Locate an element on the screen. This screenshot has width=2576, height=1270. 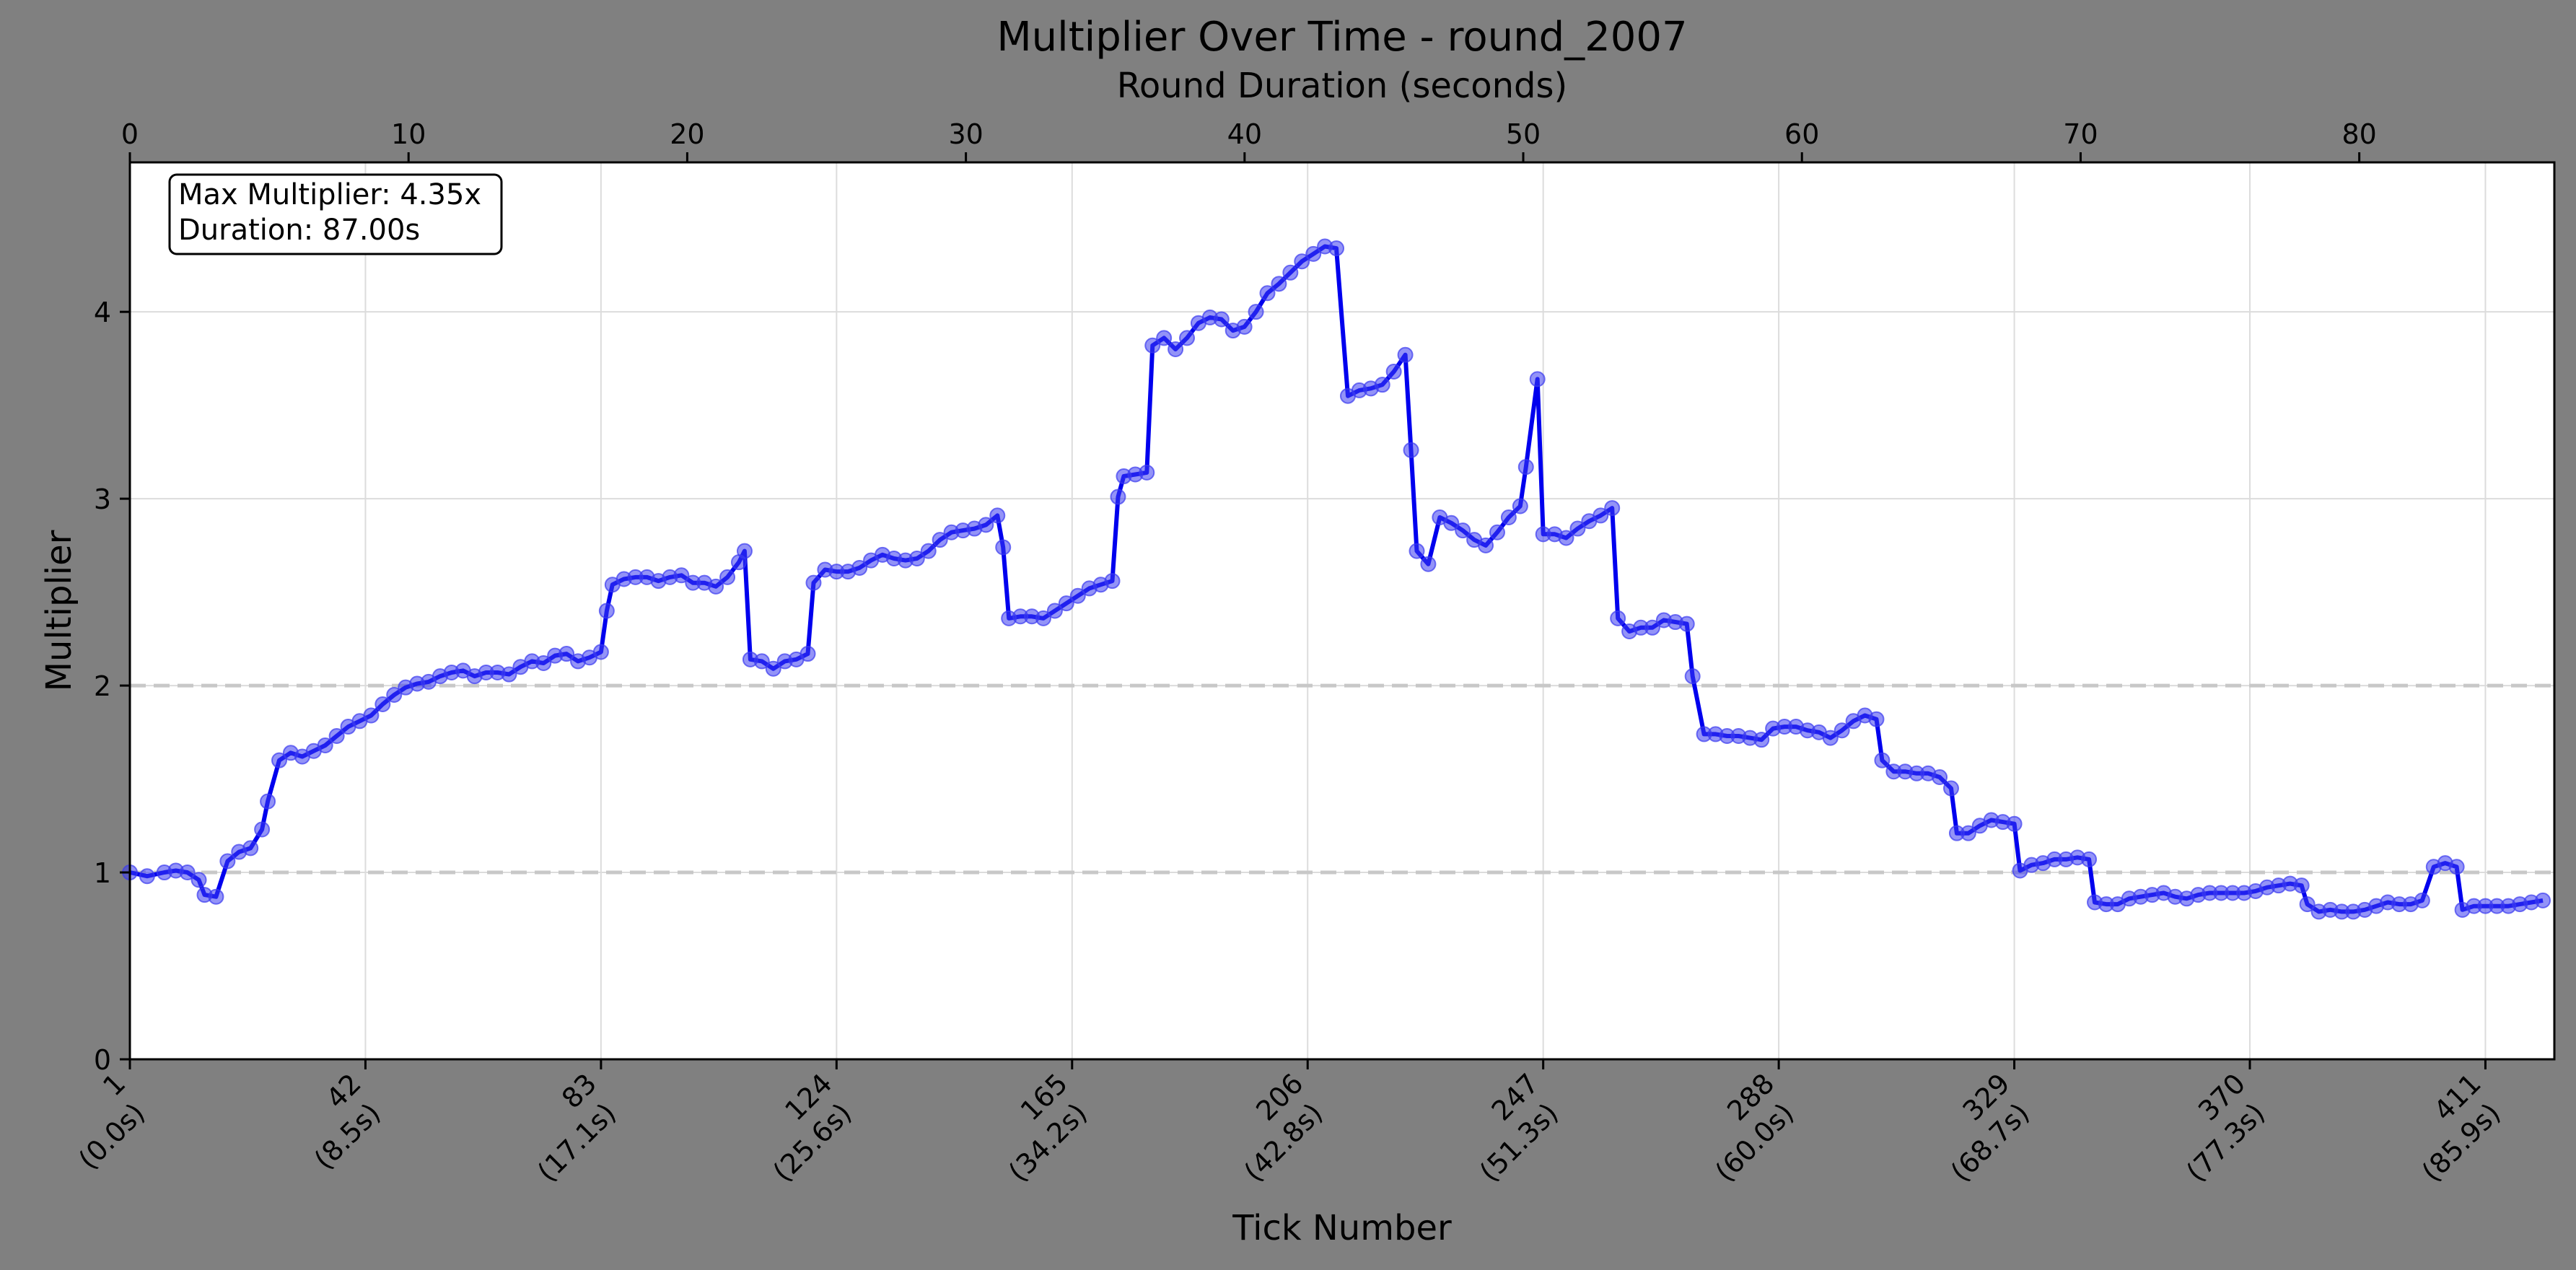
x-tick-label-group: 370(77.3s) is located at coordinates (2225, 1127).